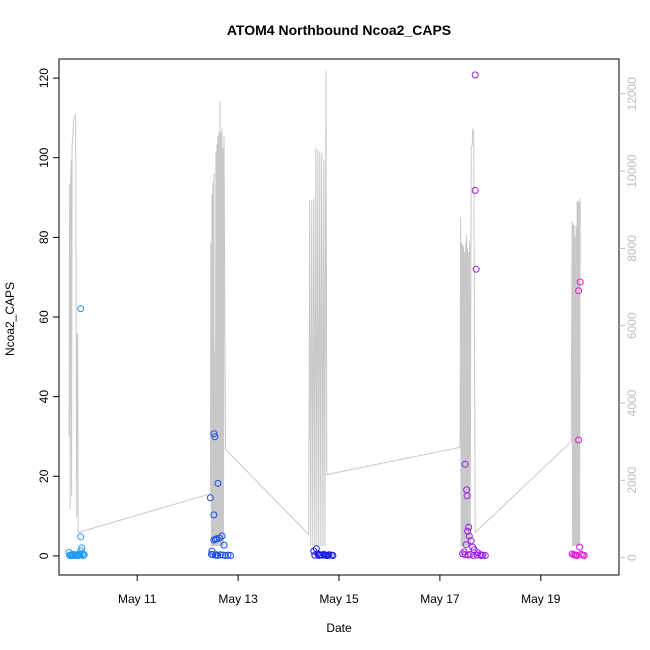  What do you see at coordinates (541, 599) in the screenshot?
I see `x-tick-label-4: May 19` at bounding box center [541, 599].